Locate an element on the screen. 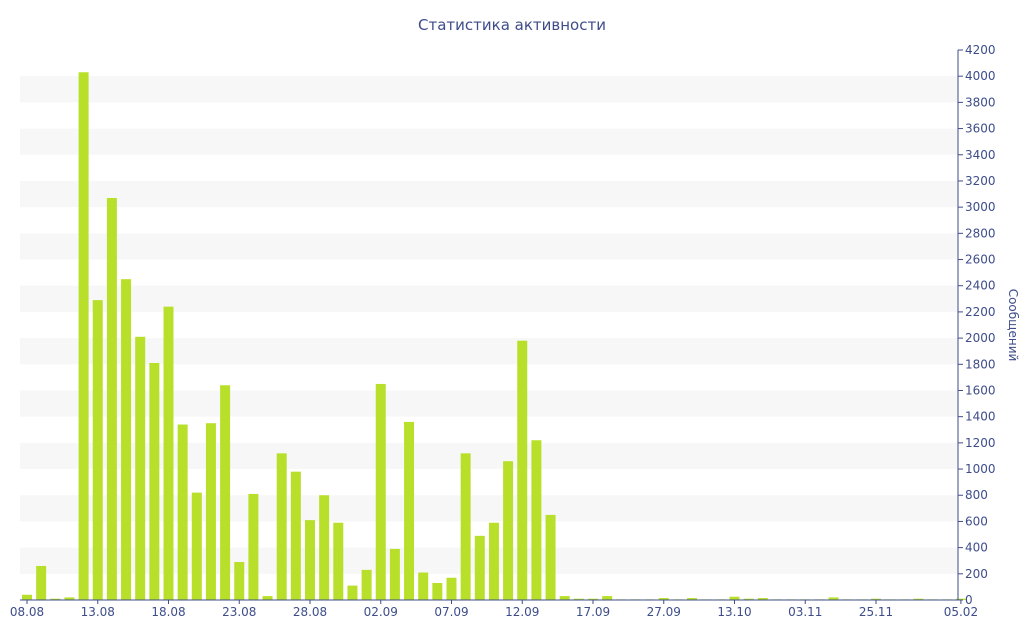  x-tick-label: 25.11 is located at coordinates (876, 612).